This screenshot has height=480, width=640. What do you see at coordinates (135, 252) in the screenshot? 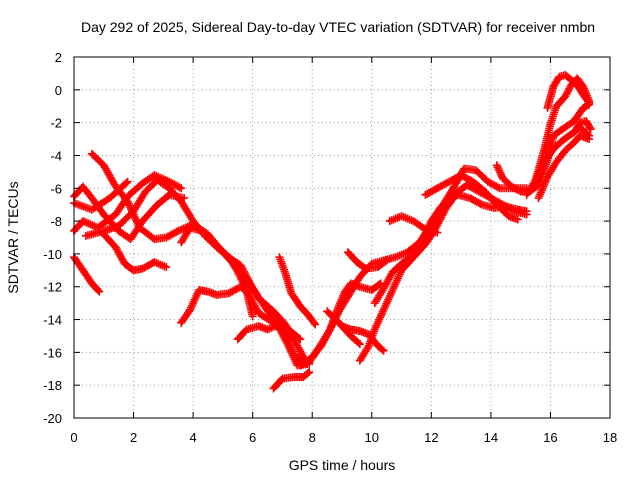
I see `series-arc7` at bounding box center [135, 252].